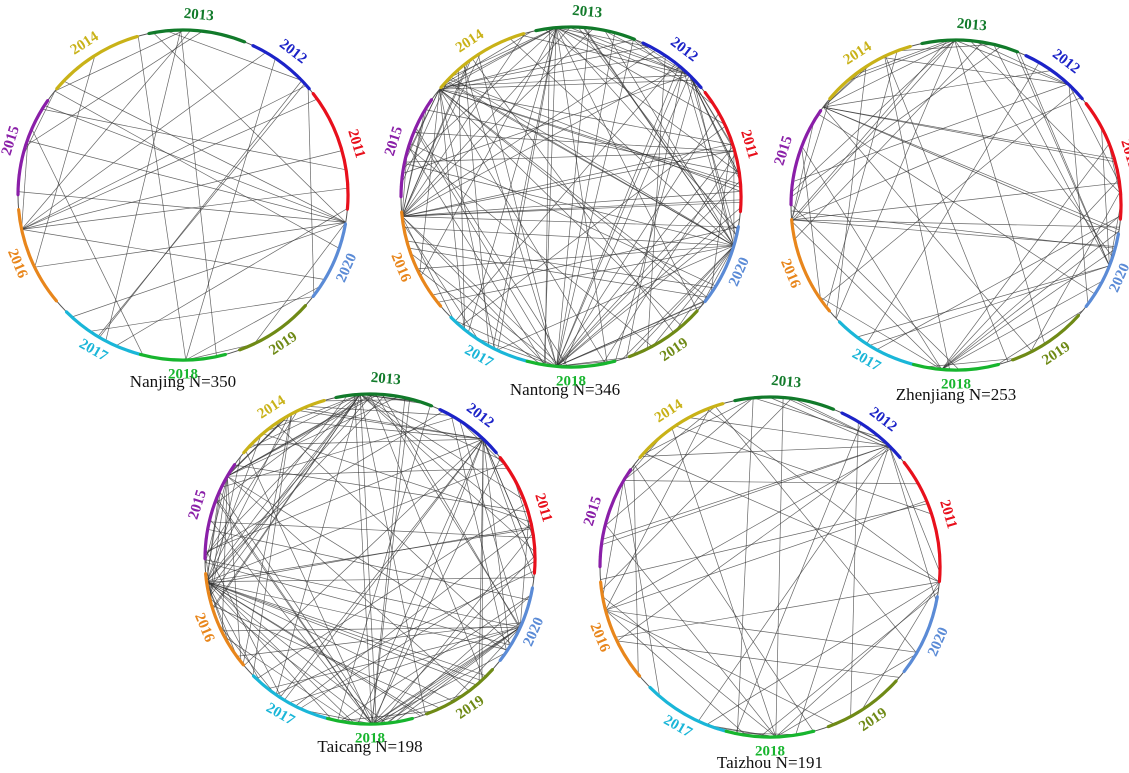 The height and width of the screenshot is (773, 1129). I want to click on year-label-2011: 2011, so click(948, 514).